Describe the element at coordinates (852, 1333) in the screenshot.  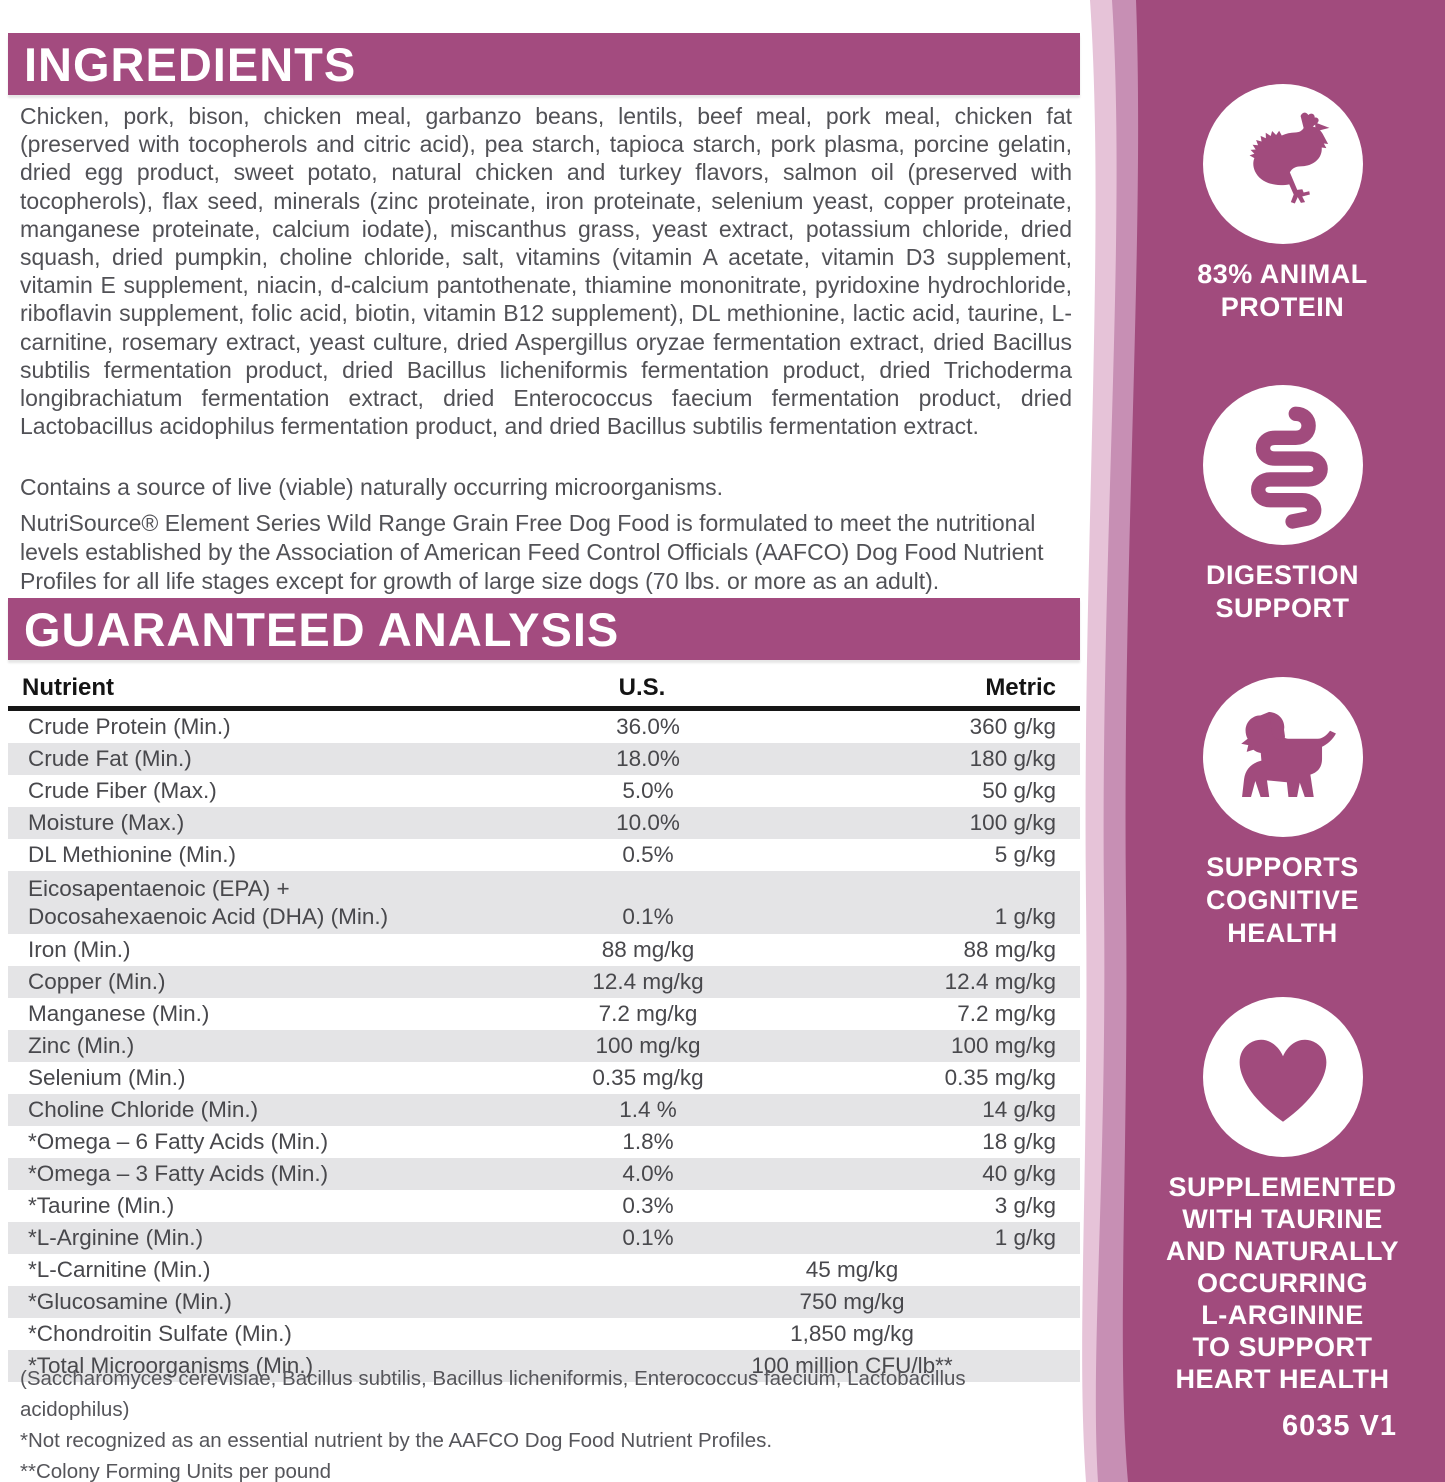
I see `combined-value: 1,850 mg/kg` at that location.